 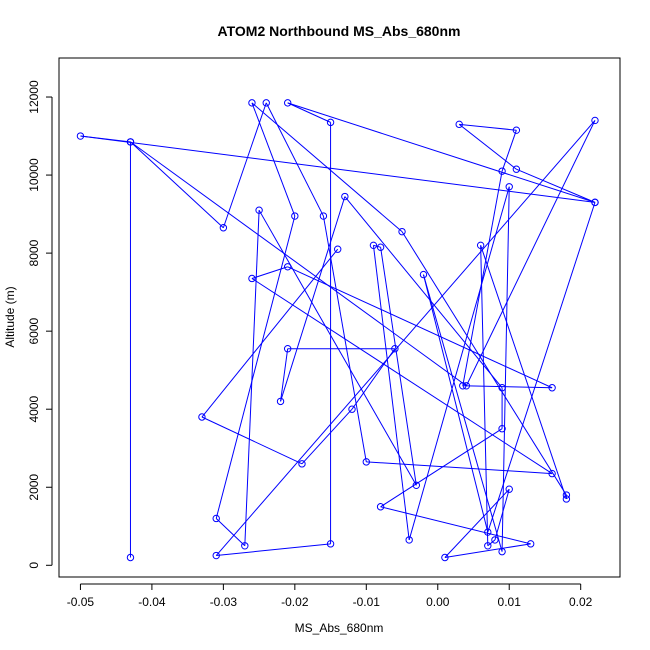 What do you see at coordinates (330, 596) in the screenshot?
I see `x-axis: -0.05 -0.04 -0.03 -0.02 -0.01 0.00 0.01 0.02` at bounding box center [330, 596].